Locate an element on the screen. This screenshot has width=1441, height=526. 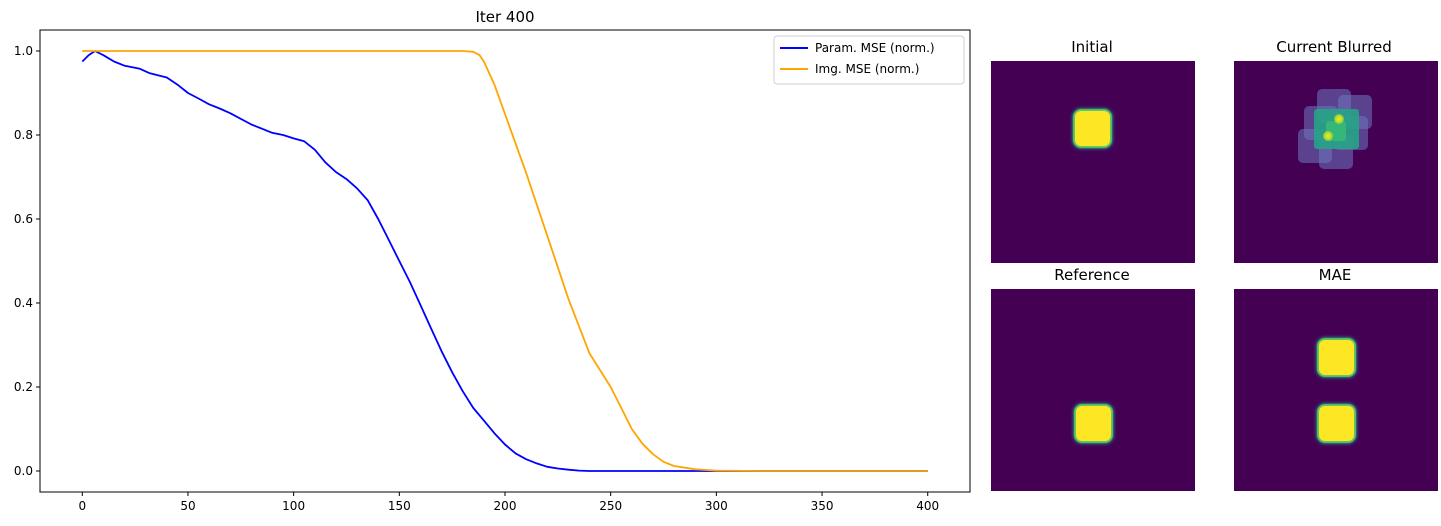
y-tick-label: 0.4 is located at coordinates (23, 303).